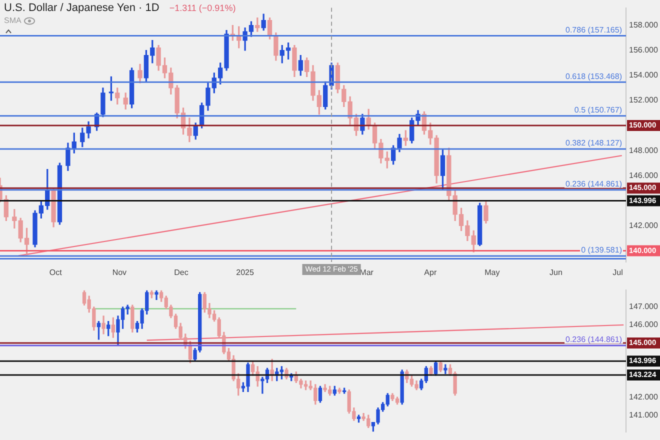 This screenshot has height=440, width=660. What do you see at coordinates (643, 25) in the screenshot?
I see `y-tick-label: 158.000` at bounding box center [643, 25].